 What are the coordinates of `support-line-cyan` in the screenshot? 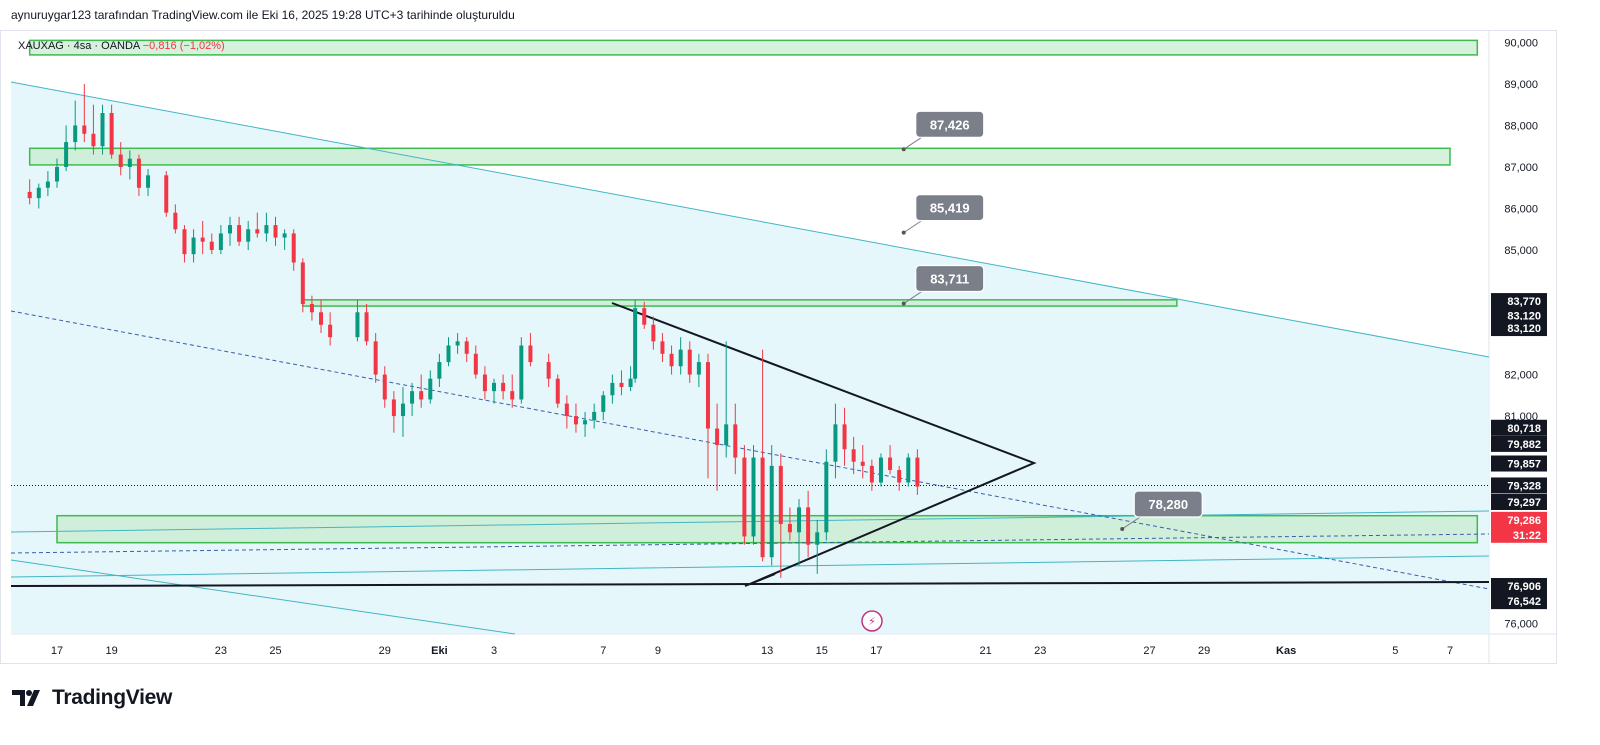 It's located at (750, 521).